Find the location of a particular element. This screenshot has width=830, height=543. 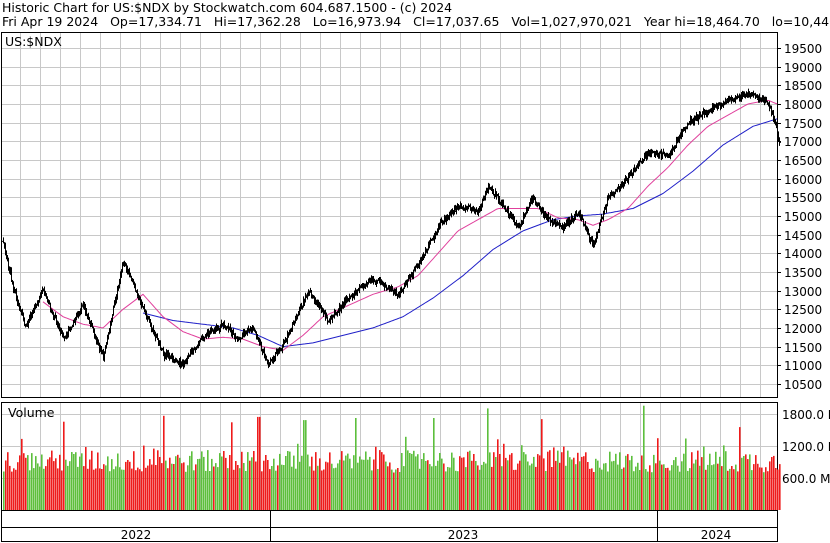

symbol-label: US:$NDX is located at coordinates (33, 41).